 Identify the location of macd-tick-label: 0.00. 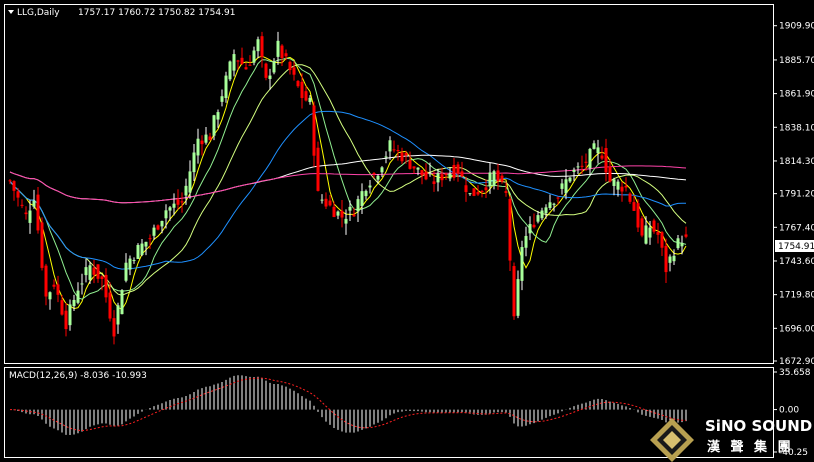
(789, 411).